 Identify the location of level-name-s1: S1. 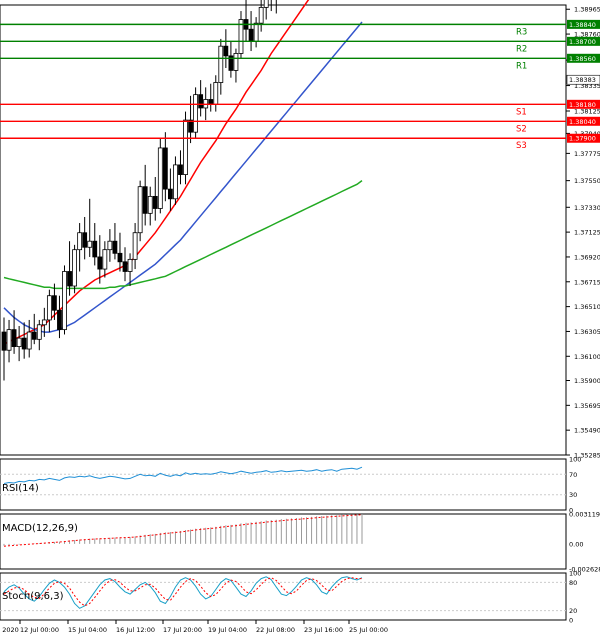
(521, 112).